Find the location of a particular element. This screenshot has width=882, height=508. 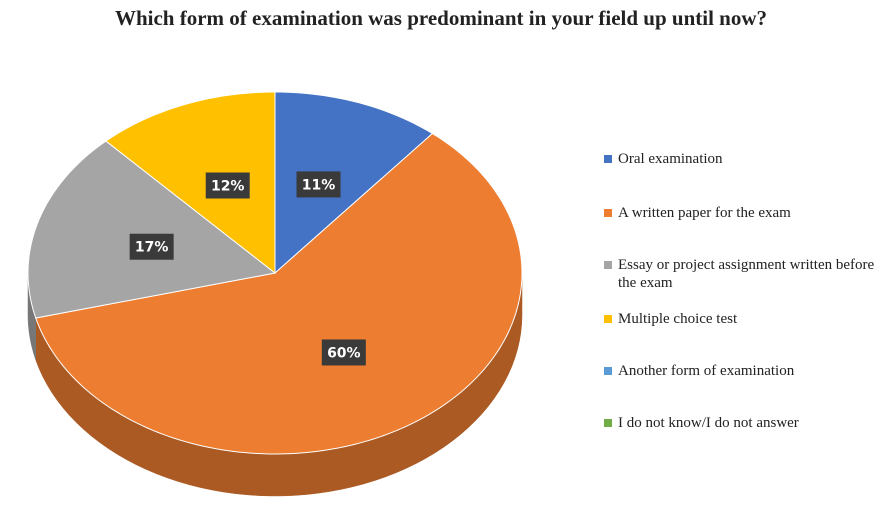

data-label: 12% is located at coordinates (228, 186).